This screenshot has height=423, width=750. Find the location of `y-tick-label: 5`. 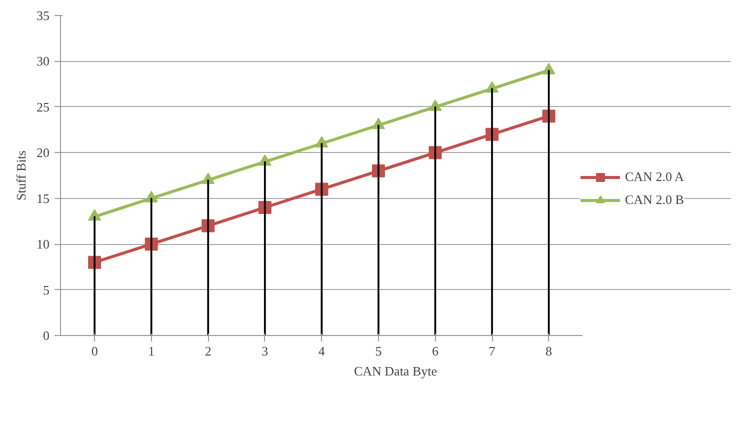

y-tick-label: 5 is located at coordinates (46, 290).